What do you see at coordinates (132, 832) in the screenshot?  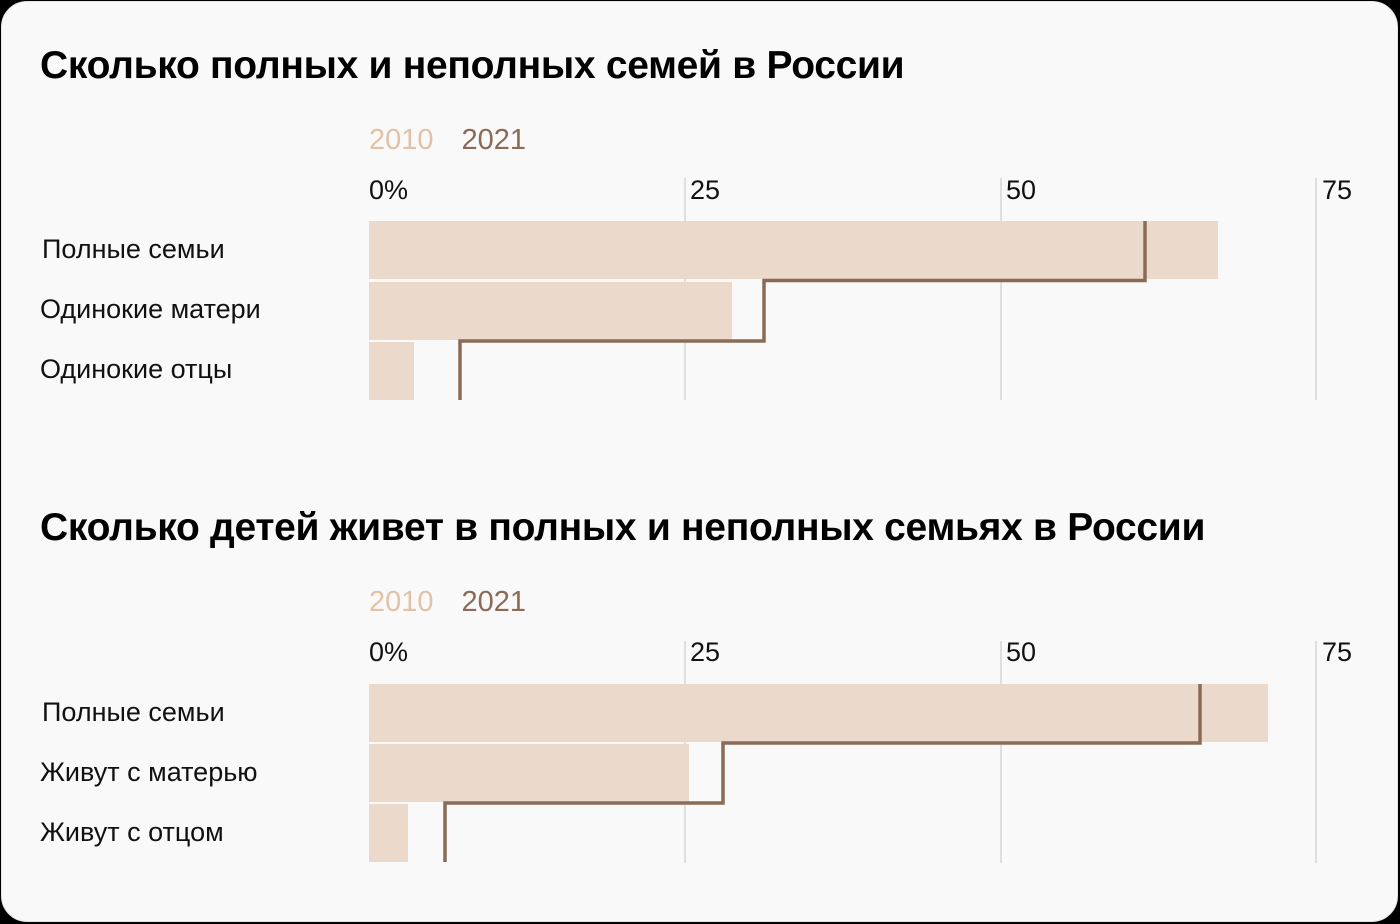 I see `row-label: Живут с отцом` at bounding box center [132, 832].